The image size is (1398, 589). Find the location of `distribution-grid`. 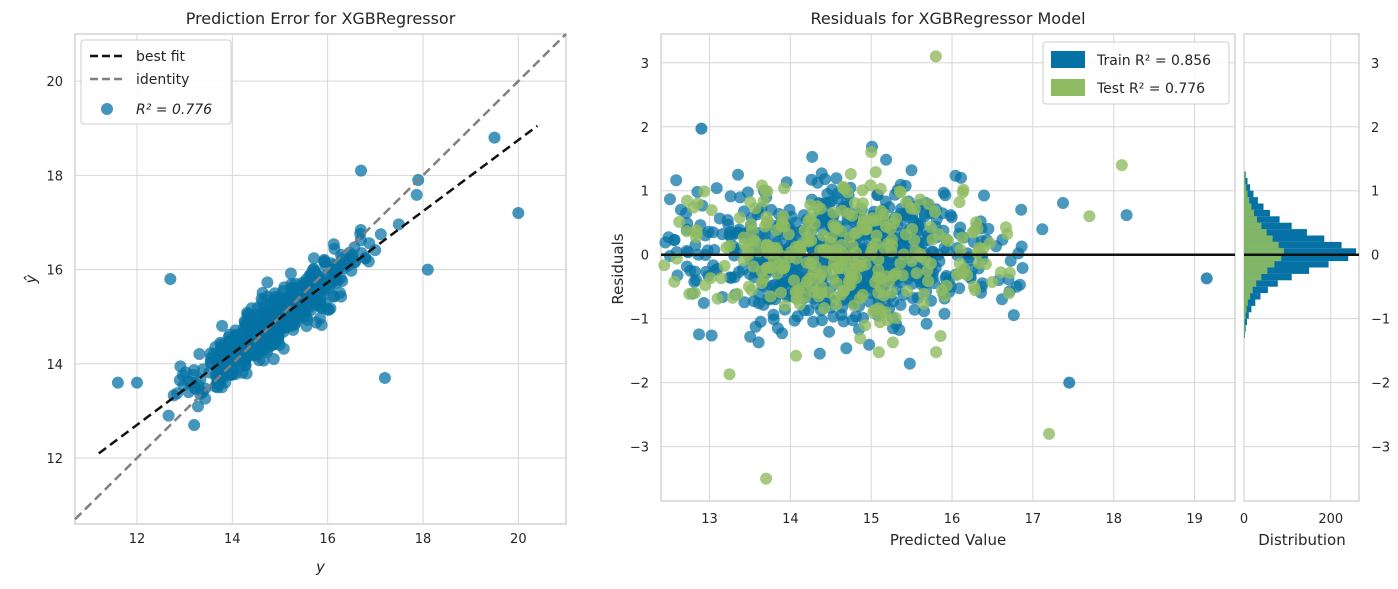

distribution-grid is located at coordinates (1301, 267).